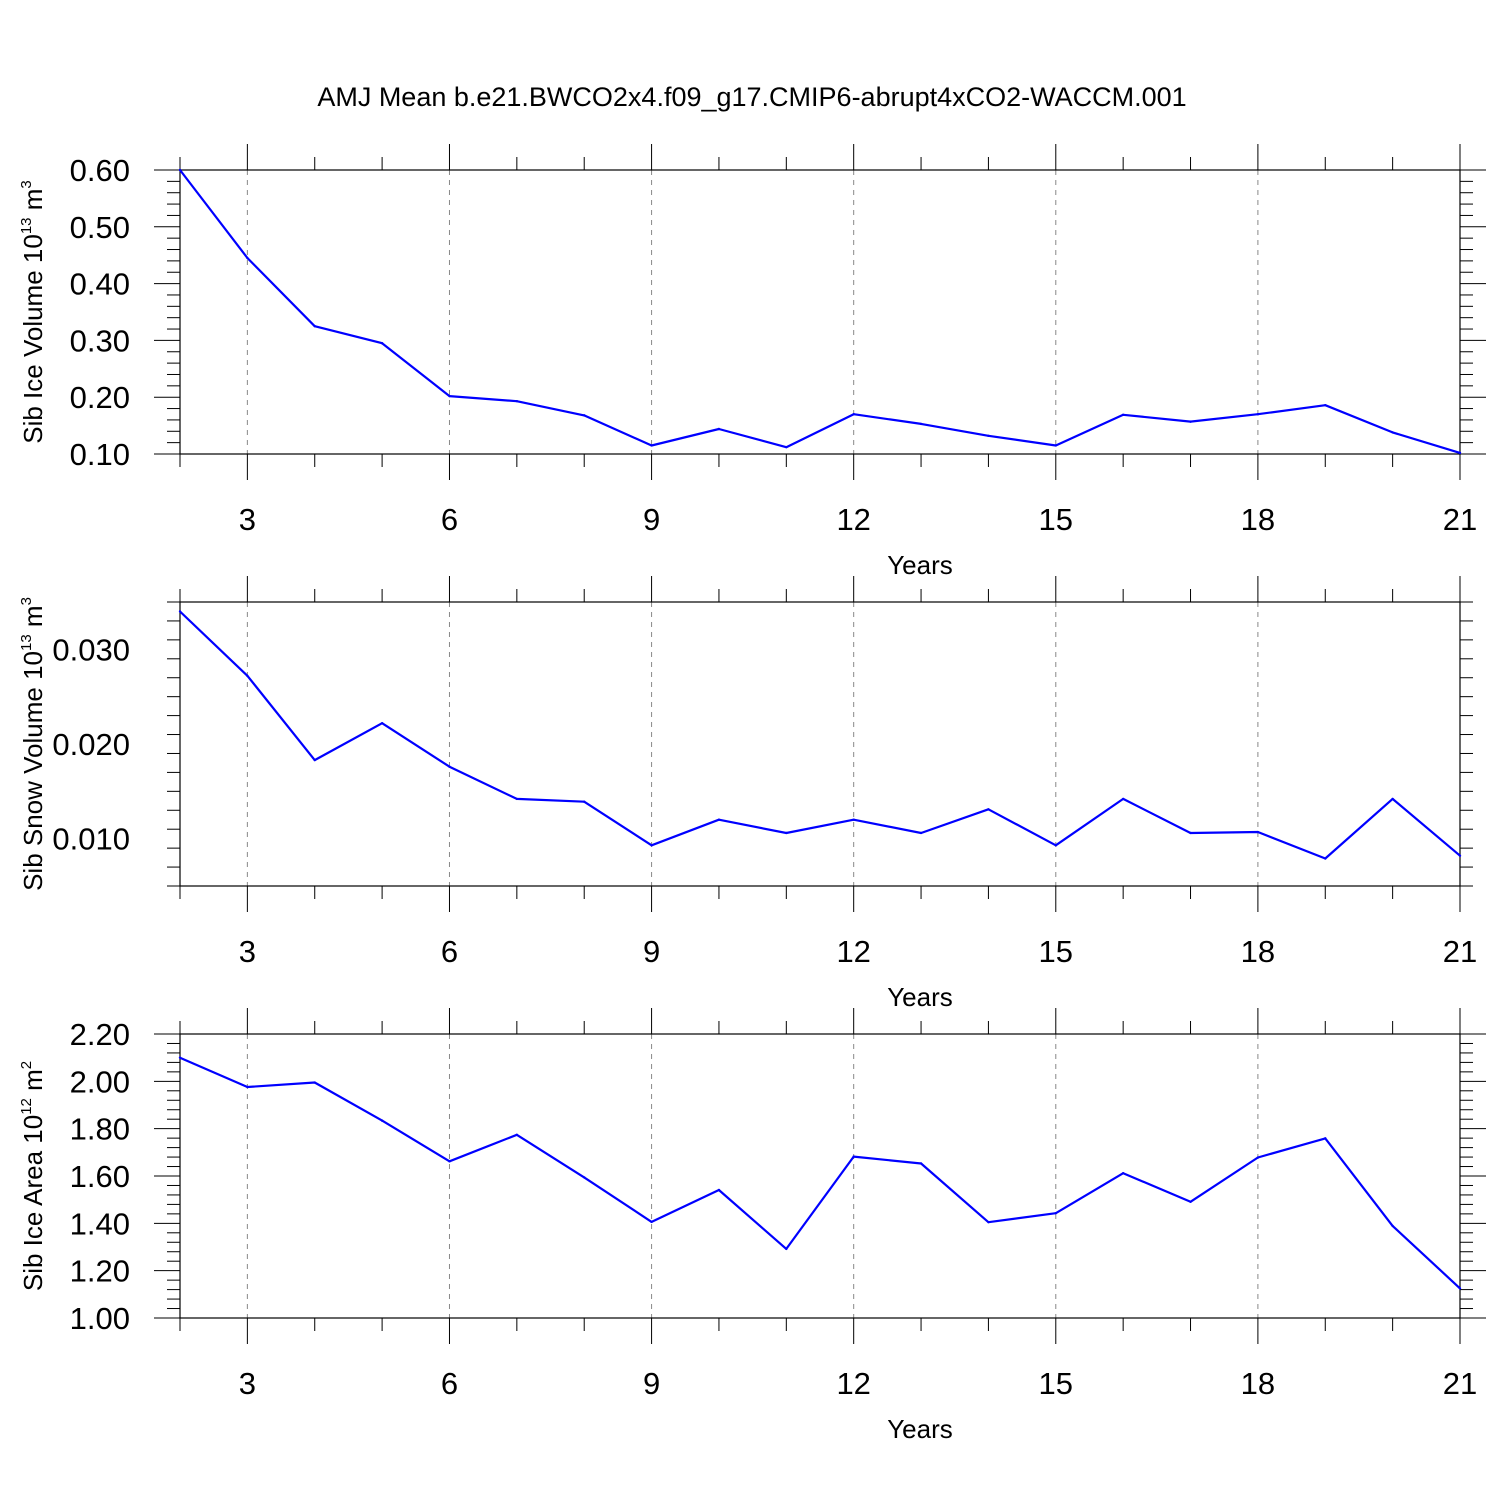  I want to click on y-tick-label: 0.50, so click(100, 227).